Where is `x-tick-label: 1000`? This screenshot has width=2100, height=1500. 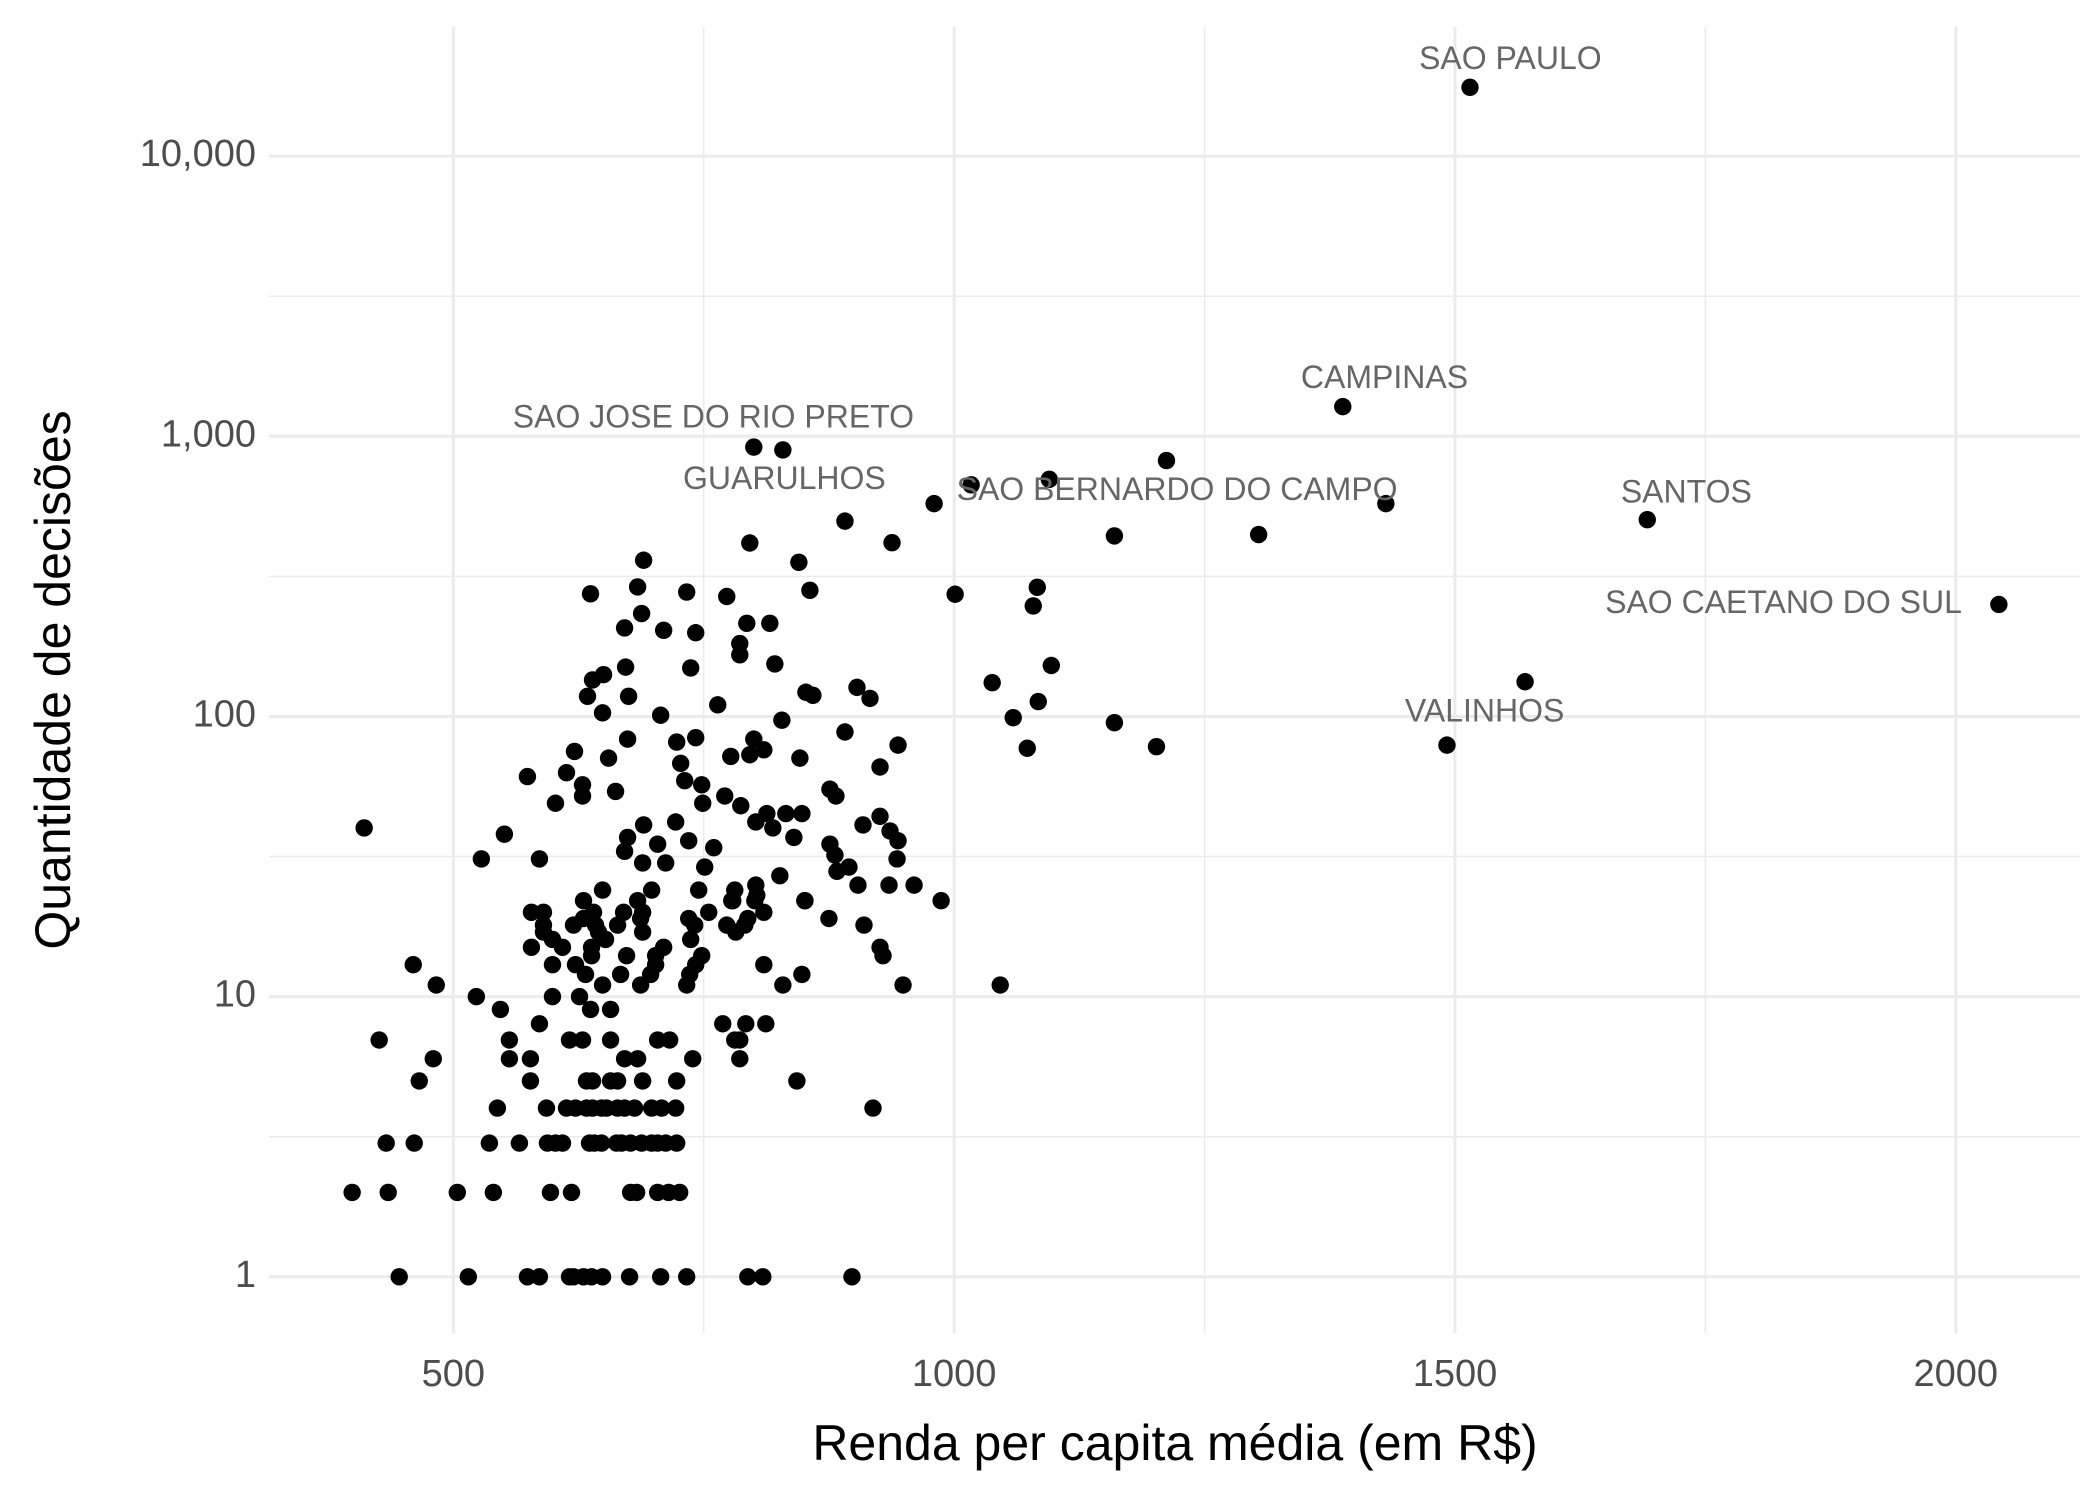
x-tick-label: 1000 is located at coordinates (954, 1374).